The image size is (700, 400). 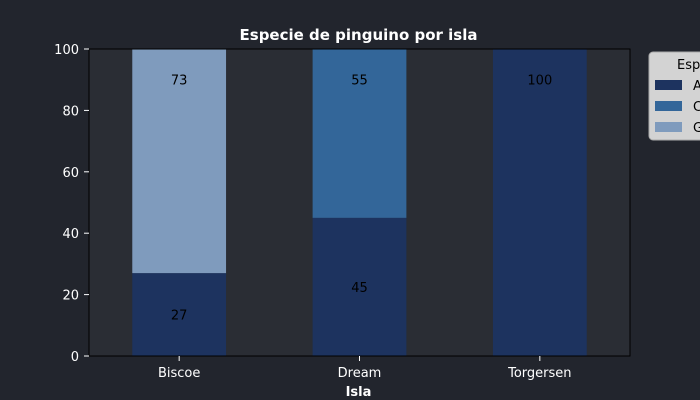 I want to click on legend-swatch-a, so click(x=668, y=85).